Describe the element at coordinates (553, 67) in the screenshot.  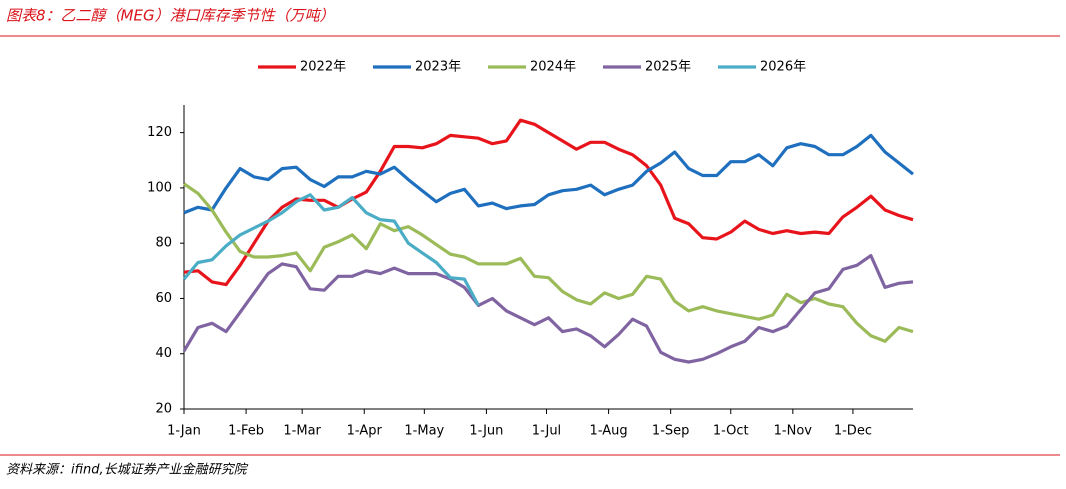
I see `legend-label: 2024年` at that location.